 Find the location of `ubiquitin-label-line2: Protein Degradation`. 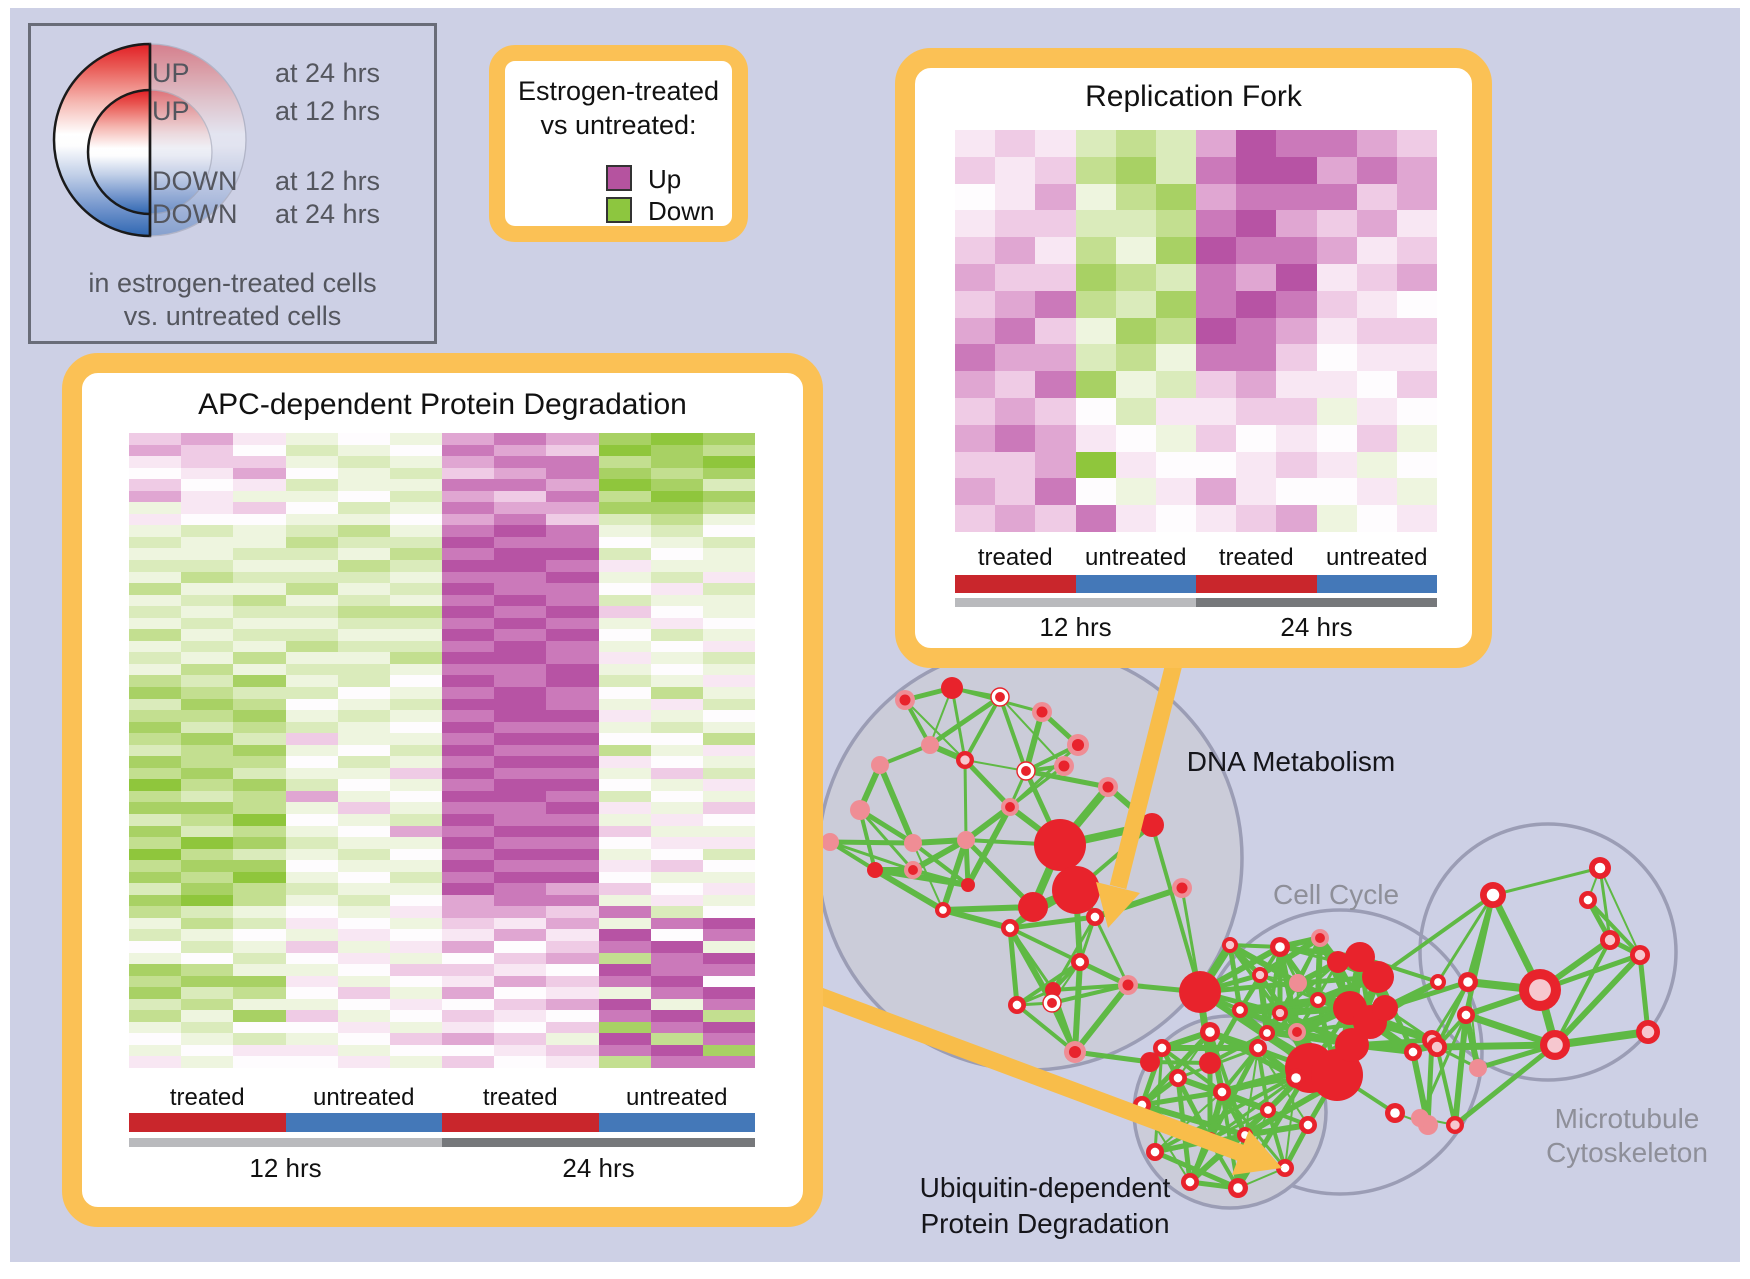

ubiquitin-label-line2: Protein Degradation is located at coordinates (1045, 1223).